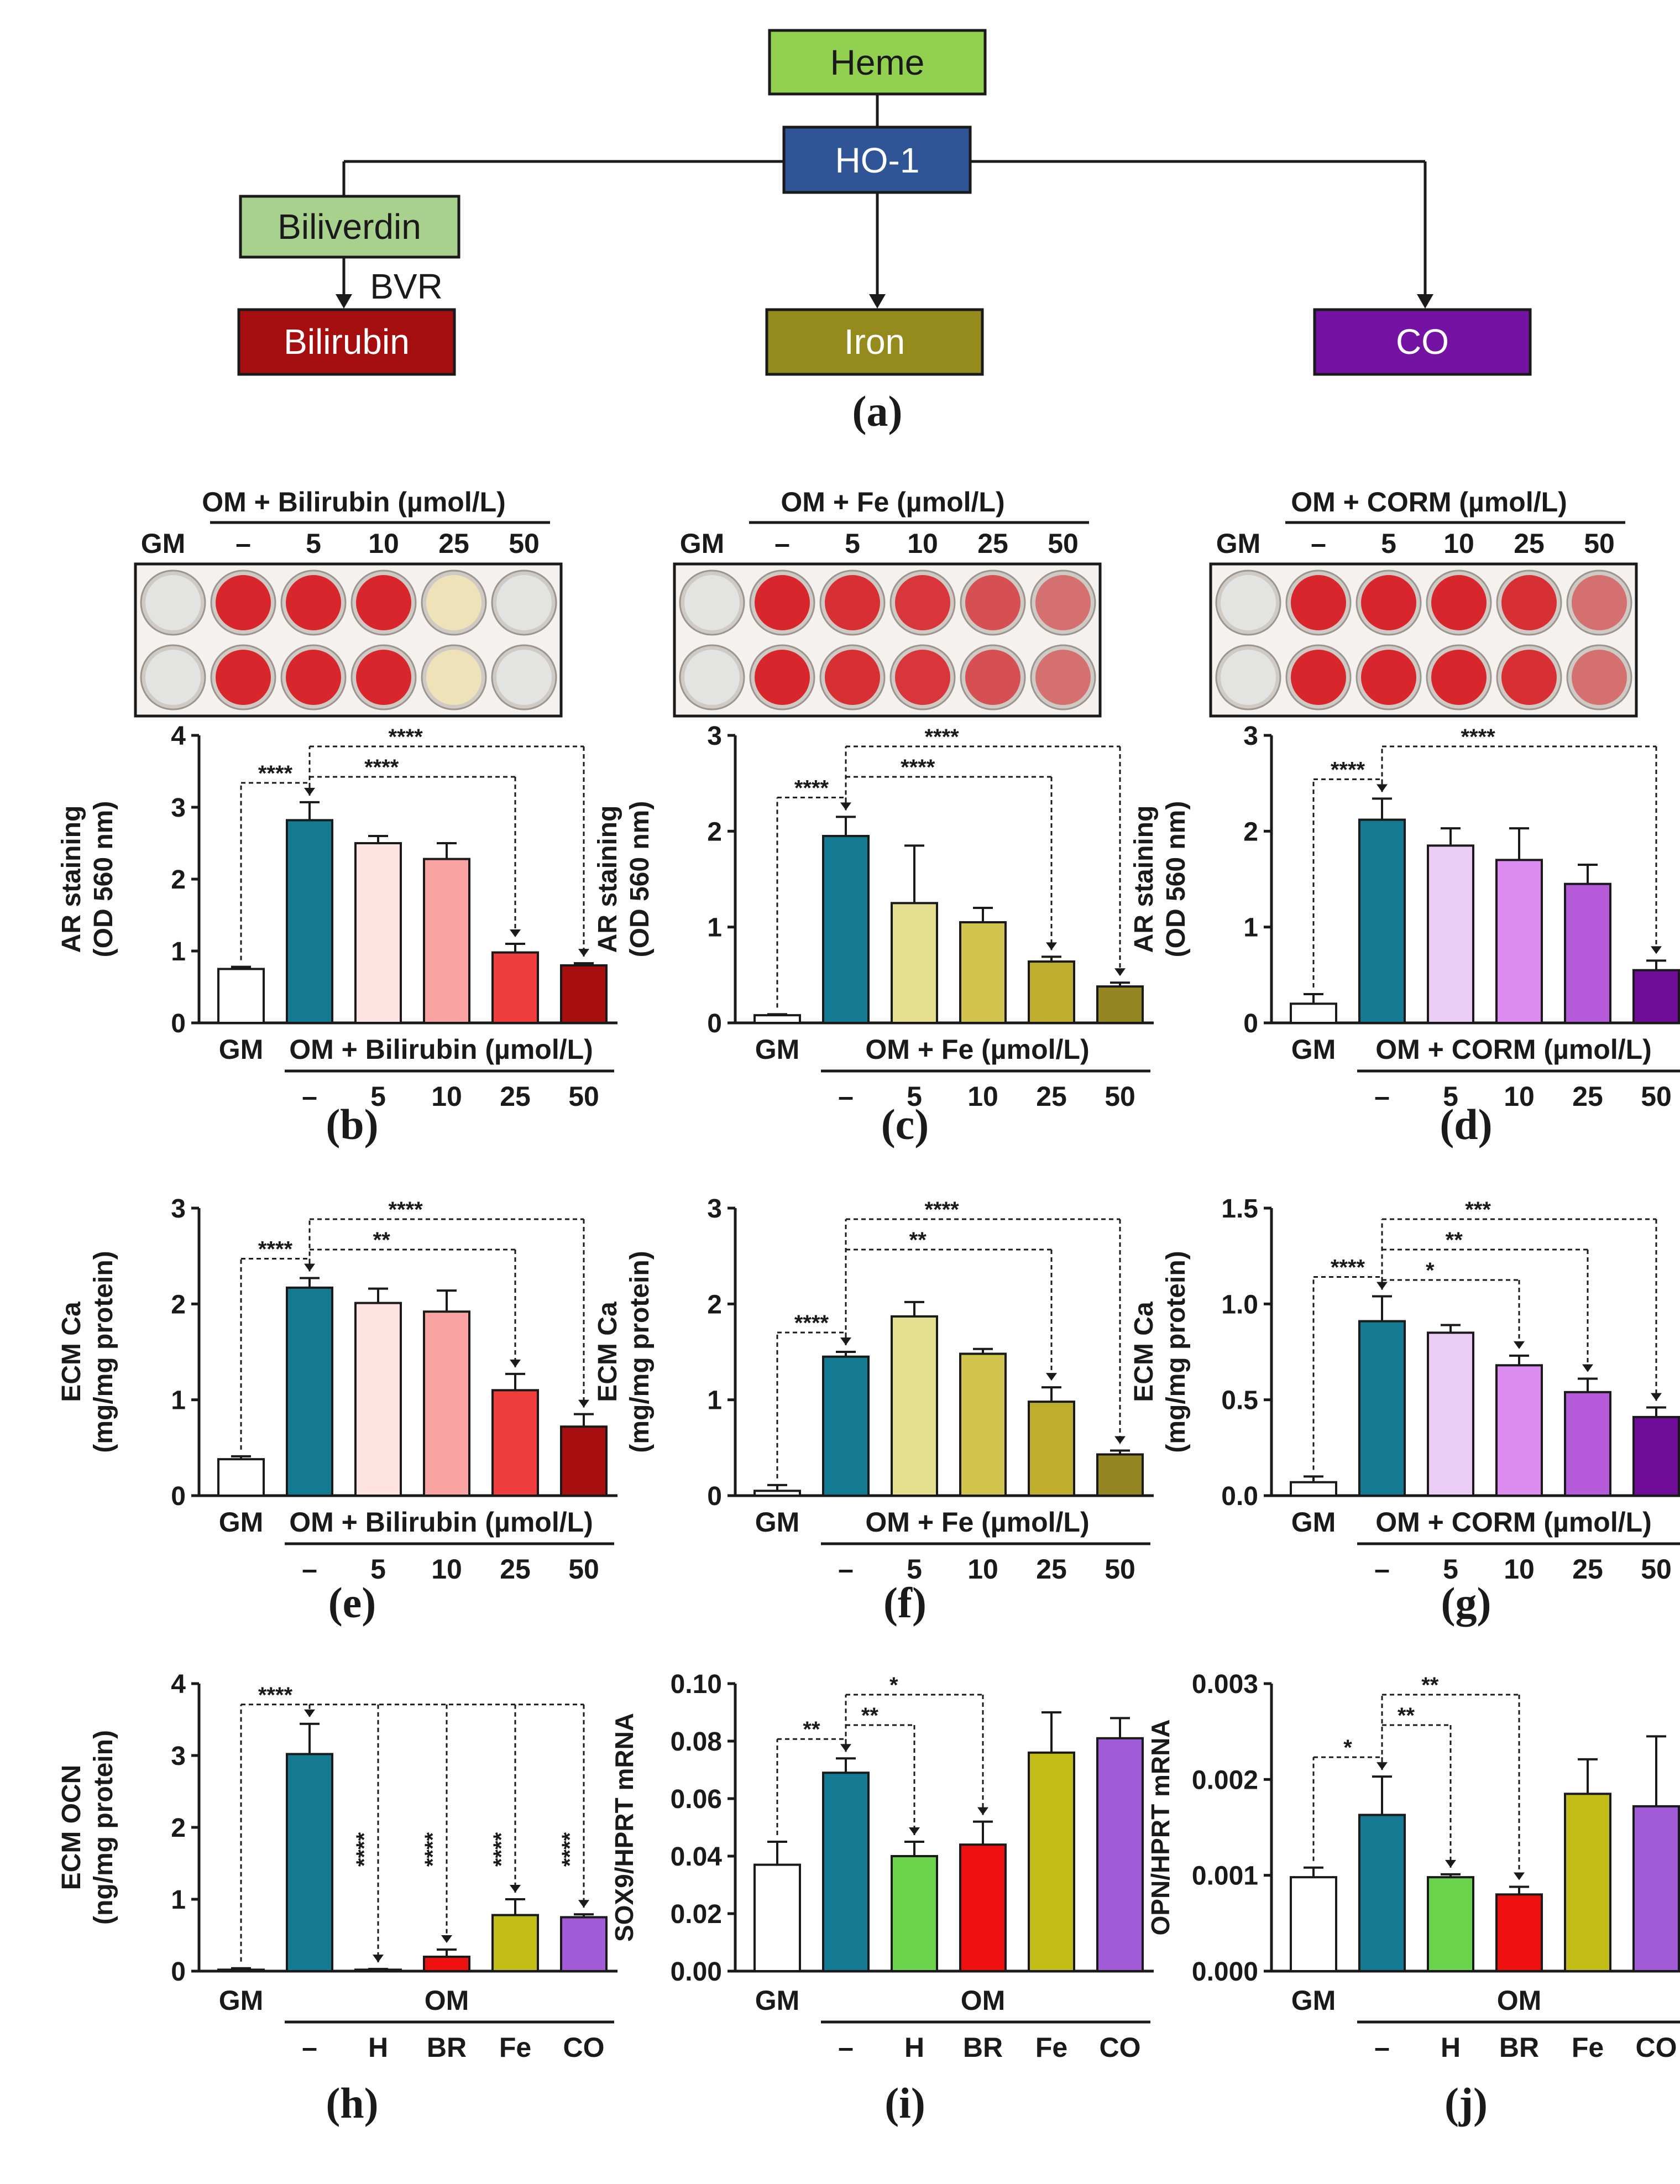 The image size is (1680, 2184). I want to click on iron-label: Iron, so click(874, 342).